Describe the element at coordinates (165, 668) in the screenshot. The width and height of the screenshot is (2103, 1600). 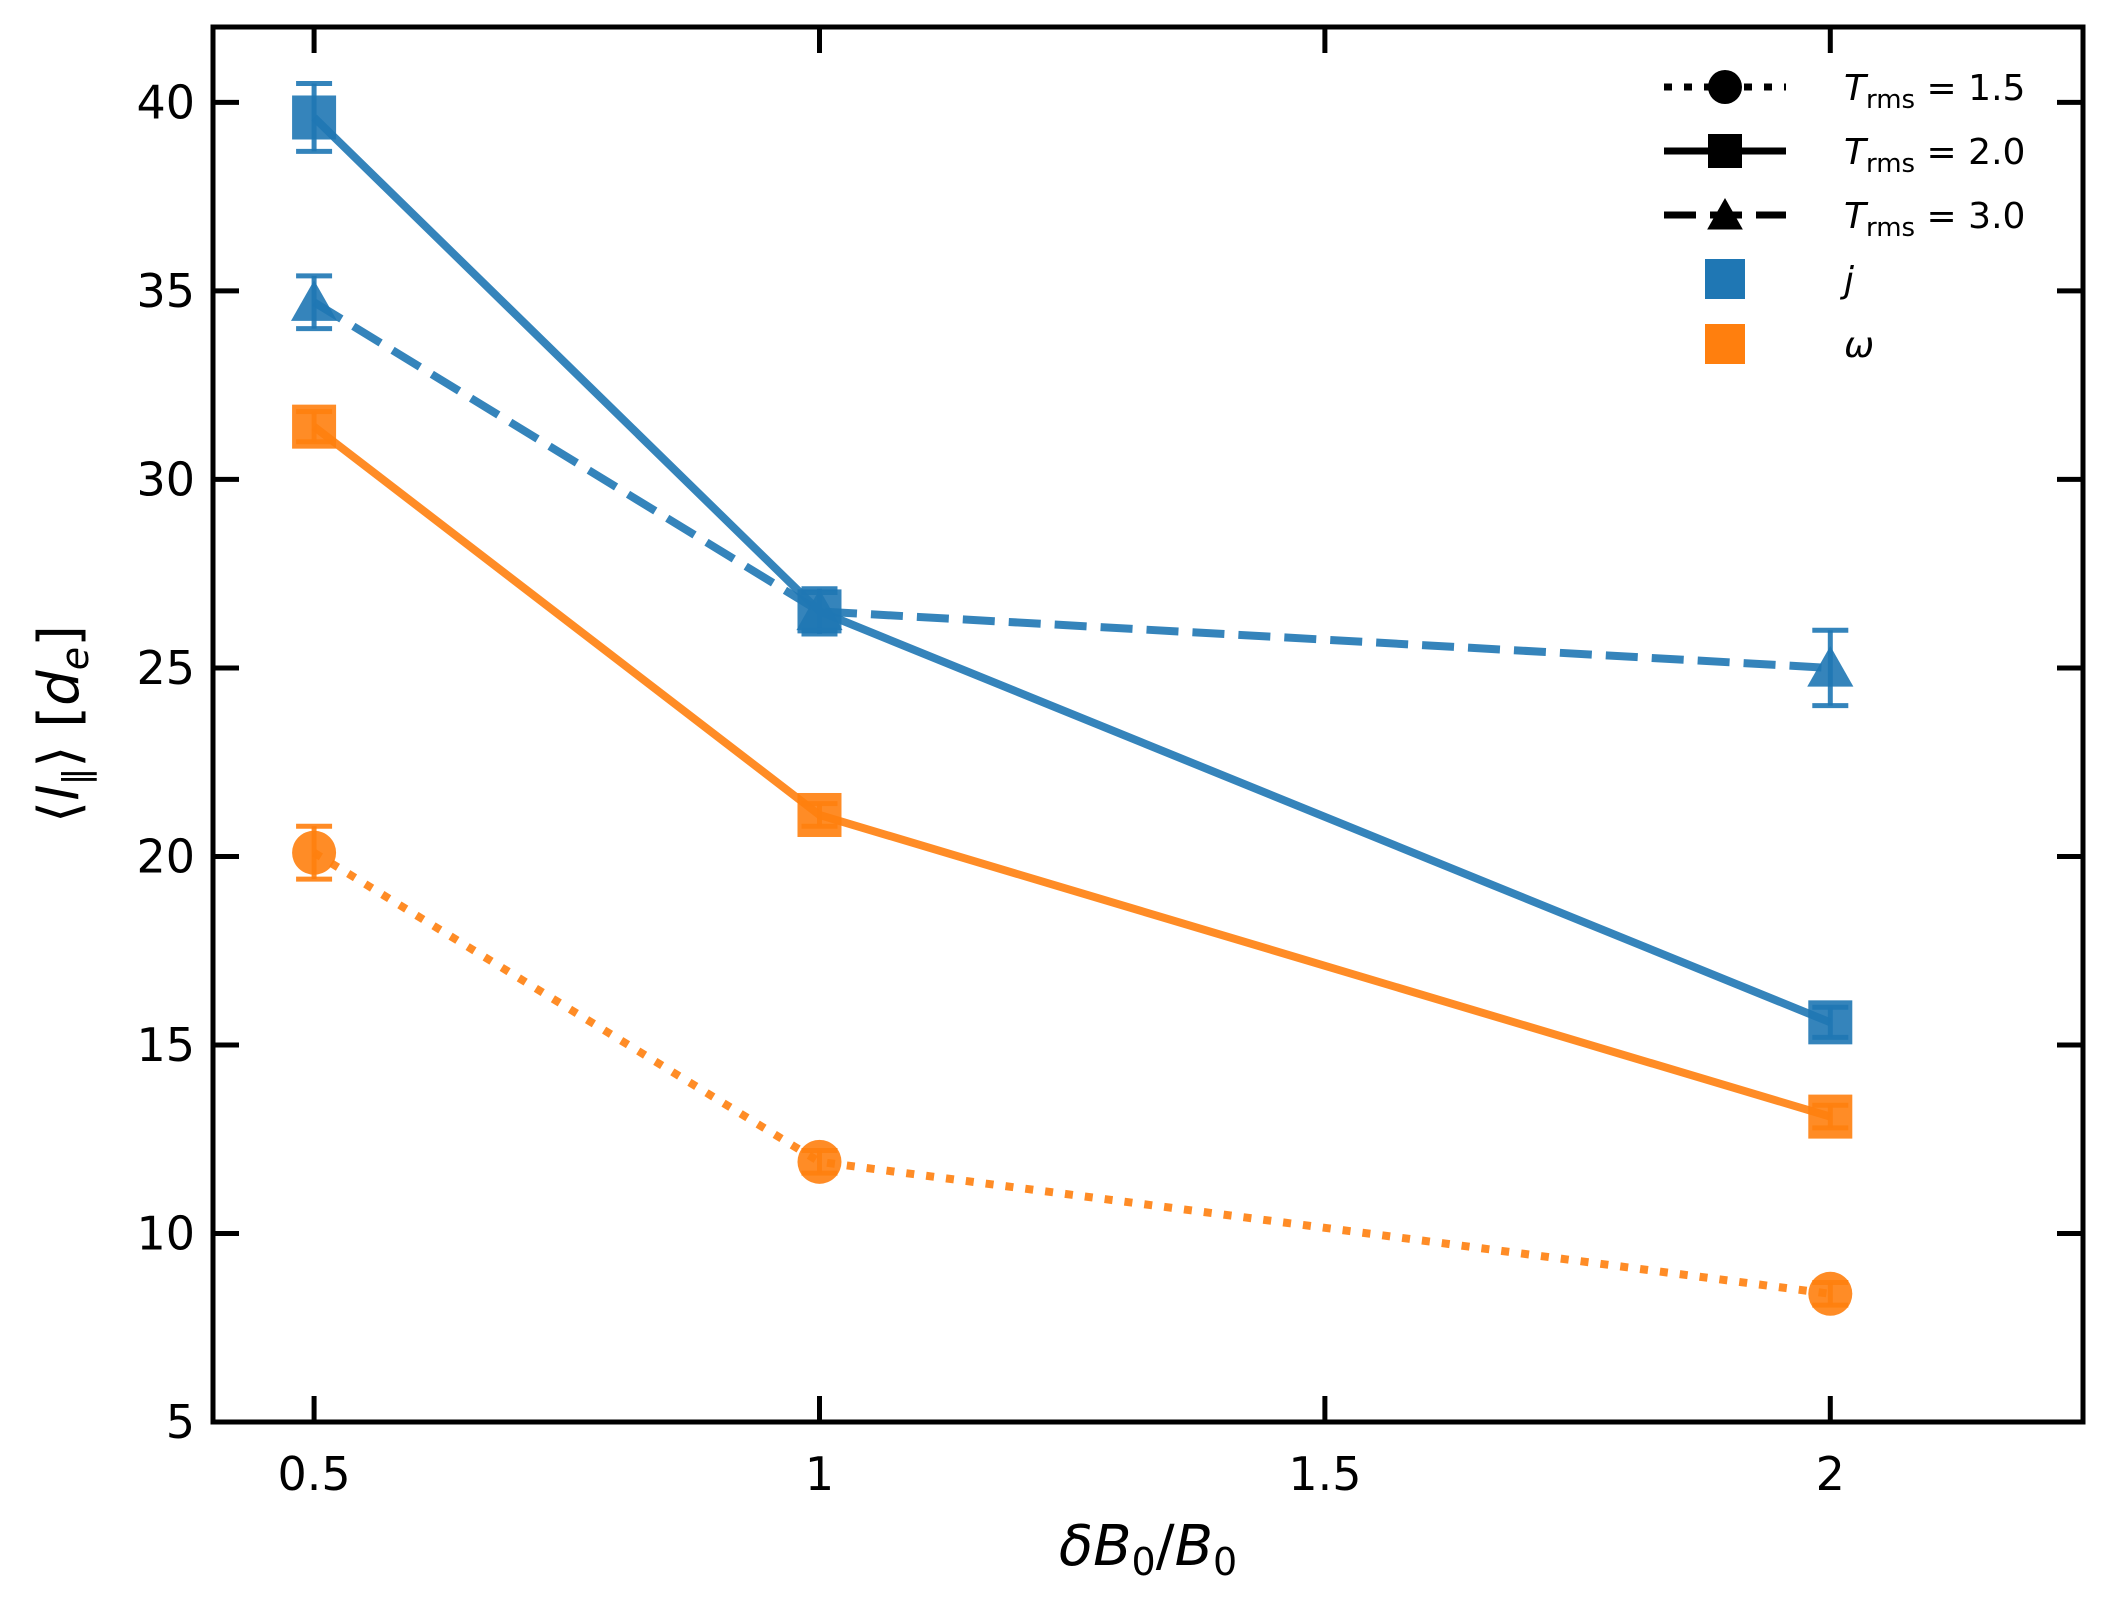
I see `y-tick-label: 25` at that location.